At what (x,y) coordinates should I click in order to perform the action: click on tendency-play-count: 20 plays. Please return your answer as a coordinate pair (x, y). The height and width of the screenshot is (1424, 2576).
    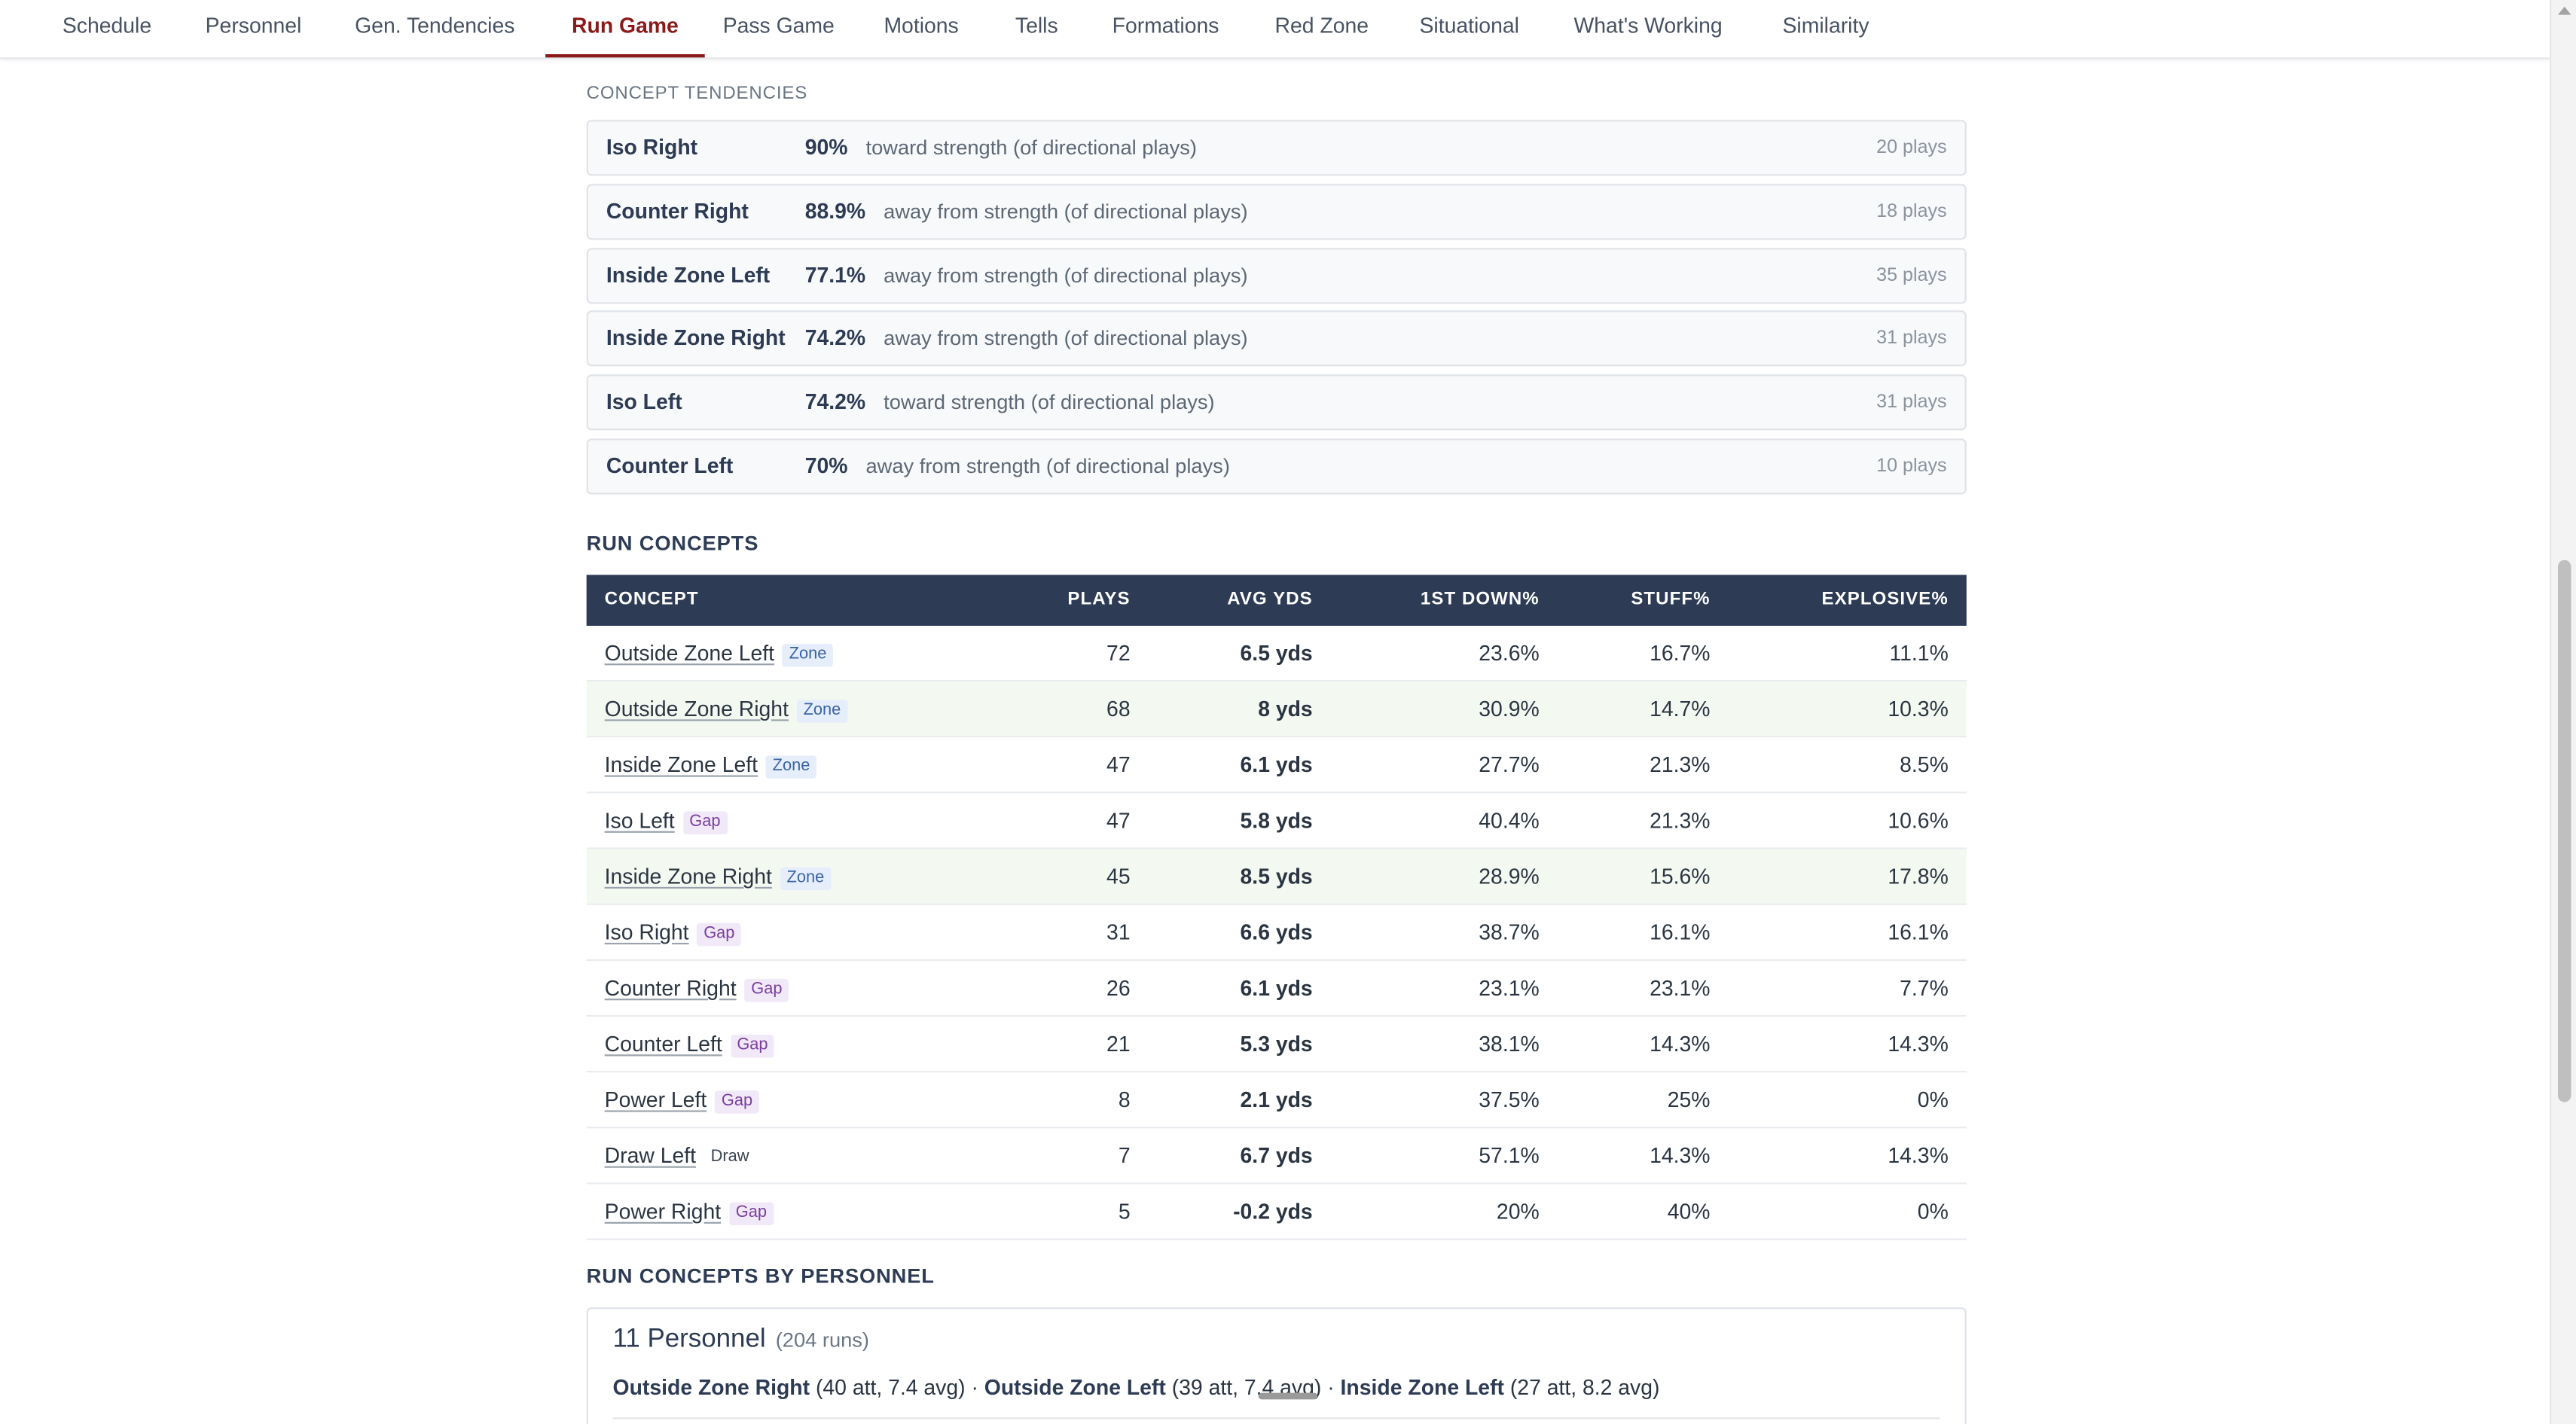
    Looking at the image, I should click on (1912, 148).